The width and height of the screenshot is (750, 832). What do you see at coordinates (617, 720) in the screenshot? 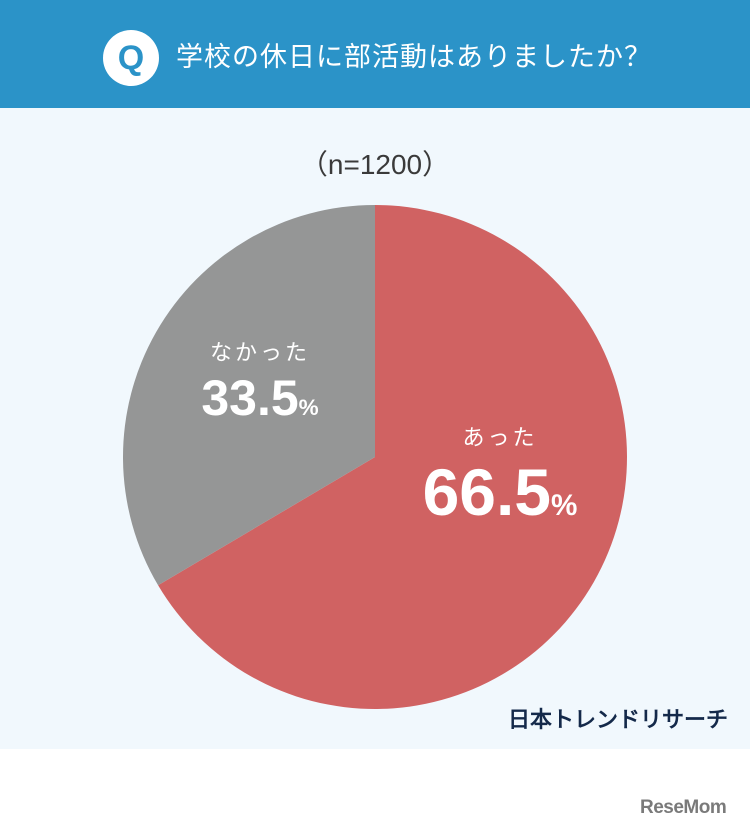
I see `source-credit: 日本トレンドリサーチ` at bounding box center [617, 720].